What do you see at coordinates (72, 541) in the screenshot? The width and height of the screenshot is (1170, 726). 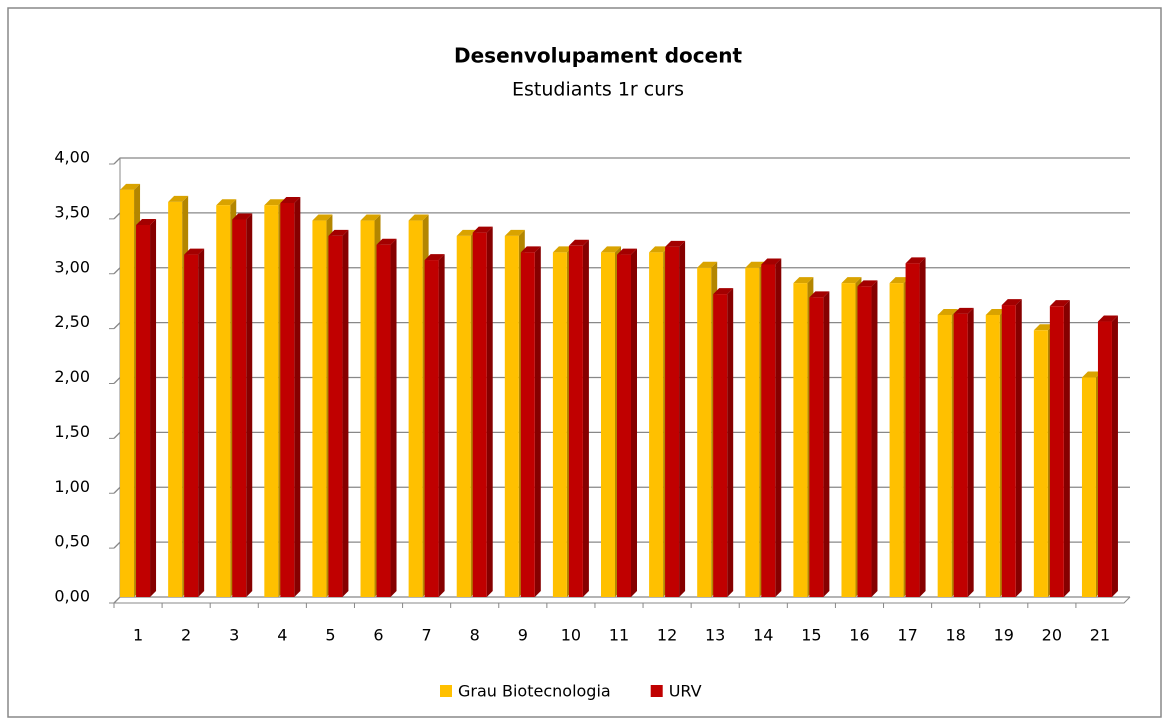 I see `y-tick-label: 0,50` at bounding box center [72, 541].